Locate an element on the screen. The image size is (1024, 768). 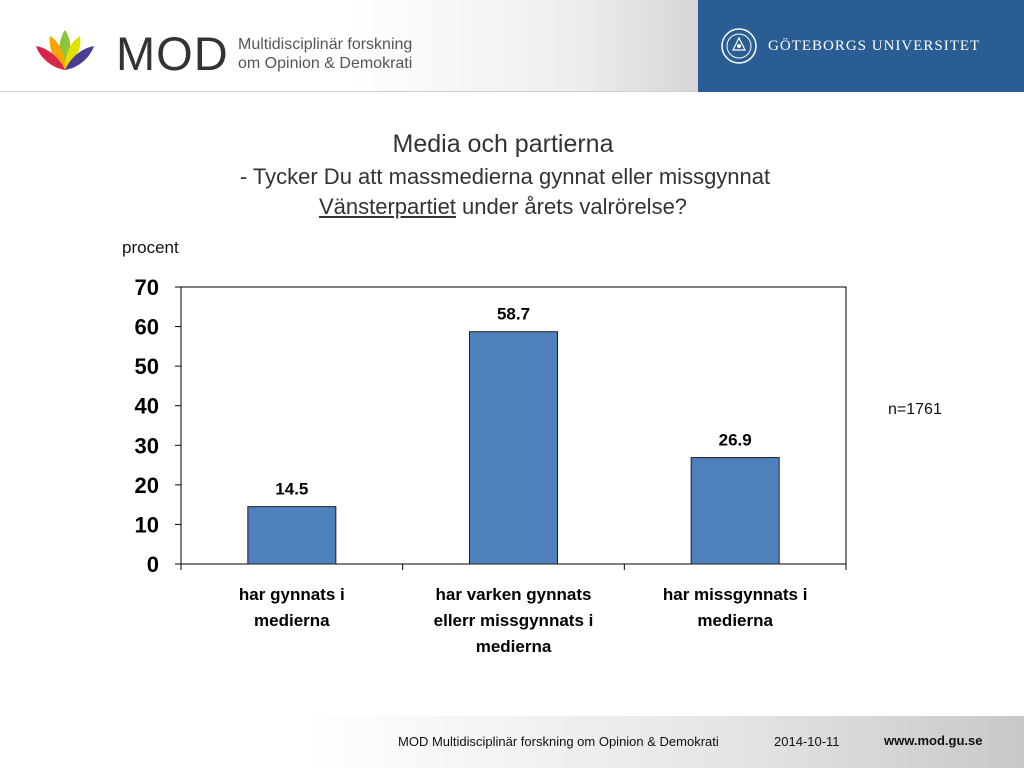
y-tick-label: 40 is located at coordinates (147, 406).